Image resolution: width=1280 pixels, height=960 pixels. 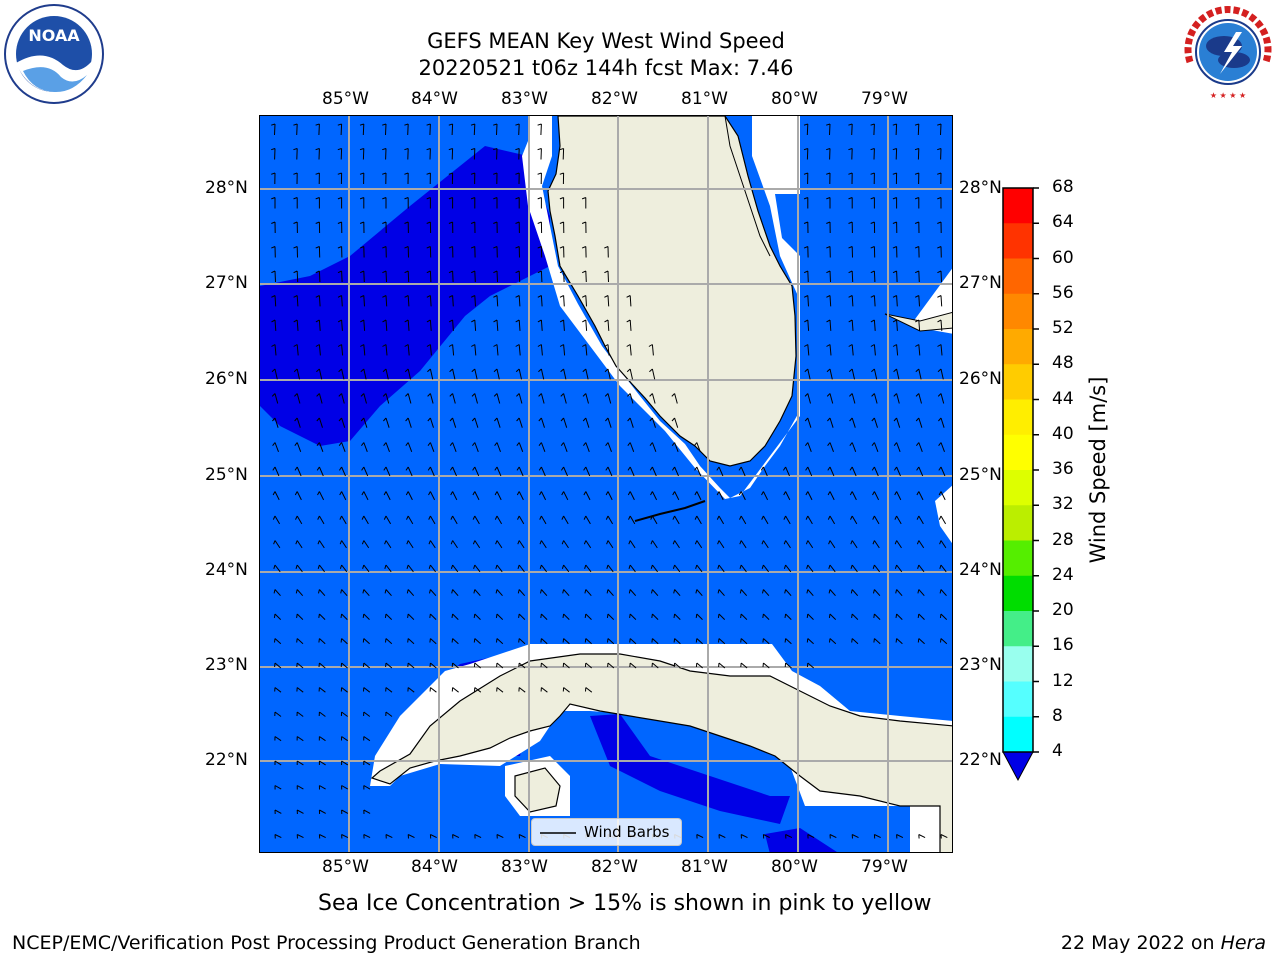 What do you see at coordinates (1063, 469) in the screenshot?
I see `colorbar-tick-label: 36` at bounding box center [1063, 469].